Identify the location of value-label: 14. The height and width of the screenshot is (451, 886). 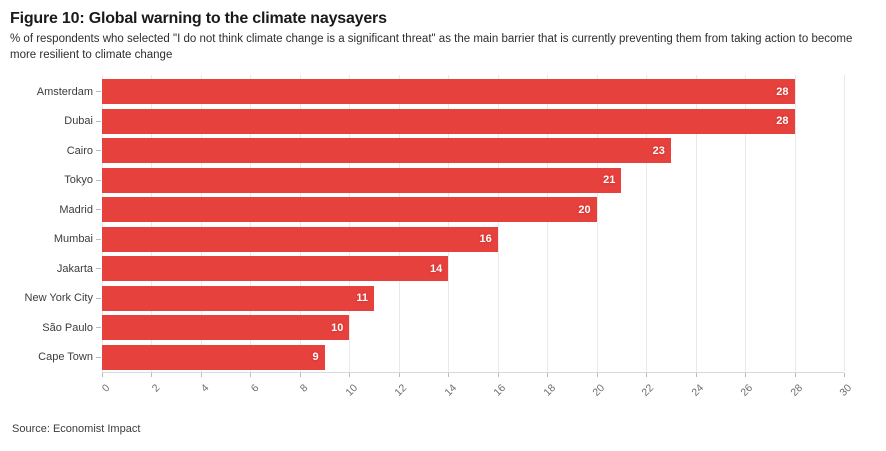
(436, 268).